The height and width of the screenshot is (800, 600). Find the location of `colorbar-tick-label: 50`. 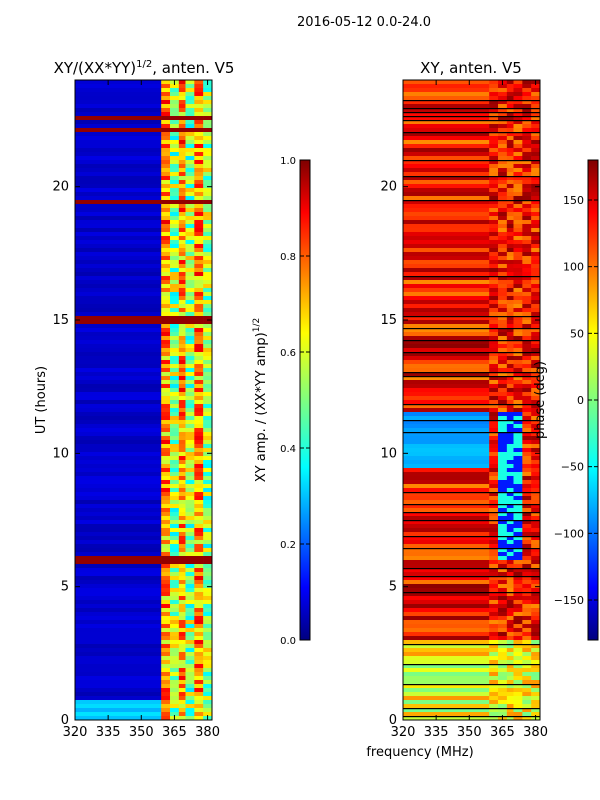

colorbar-tick-label: 50 is located at coordinates (577, 333).